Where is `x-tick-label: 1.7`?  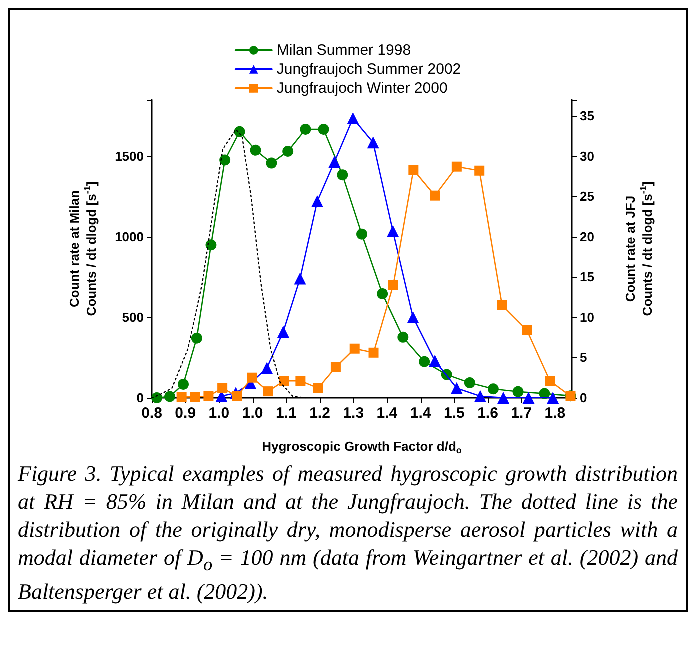
x-tick-label: 1.7 is located at coordinates (521, 413).